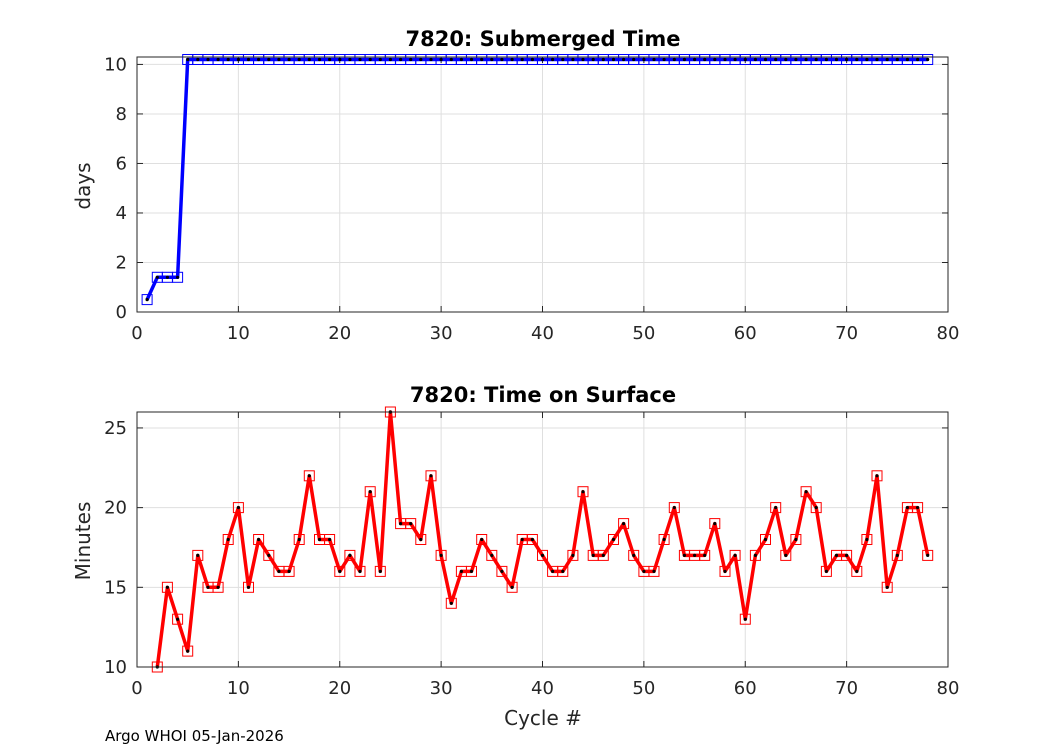 This screenshot has width=1050, height=750. I want to click on surface-time-y-tick-label: 20, so click(115, 508).